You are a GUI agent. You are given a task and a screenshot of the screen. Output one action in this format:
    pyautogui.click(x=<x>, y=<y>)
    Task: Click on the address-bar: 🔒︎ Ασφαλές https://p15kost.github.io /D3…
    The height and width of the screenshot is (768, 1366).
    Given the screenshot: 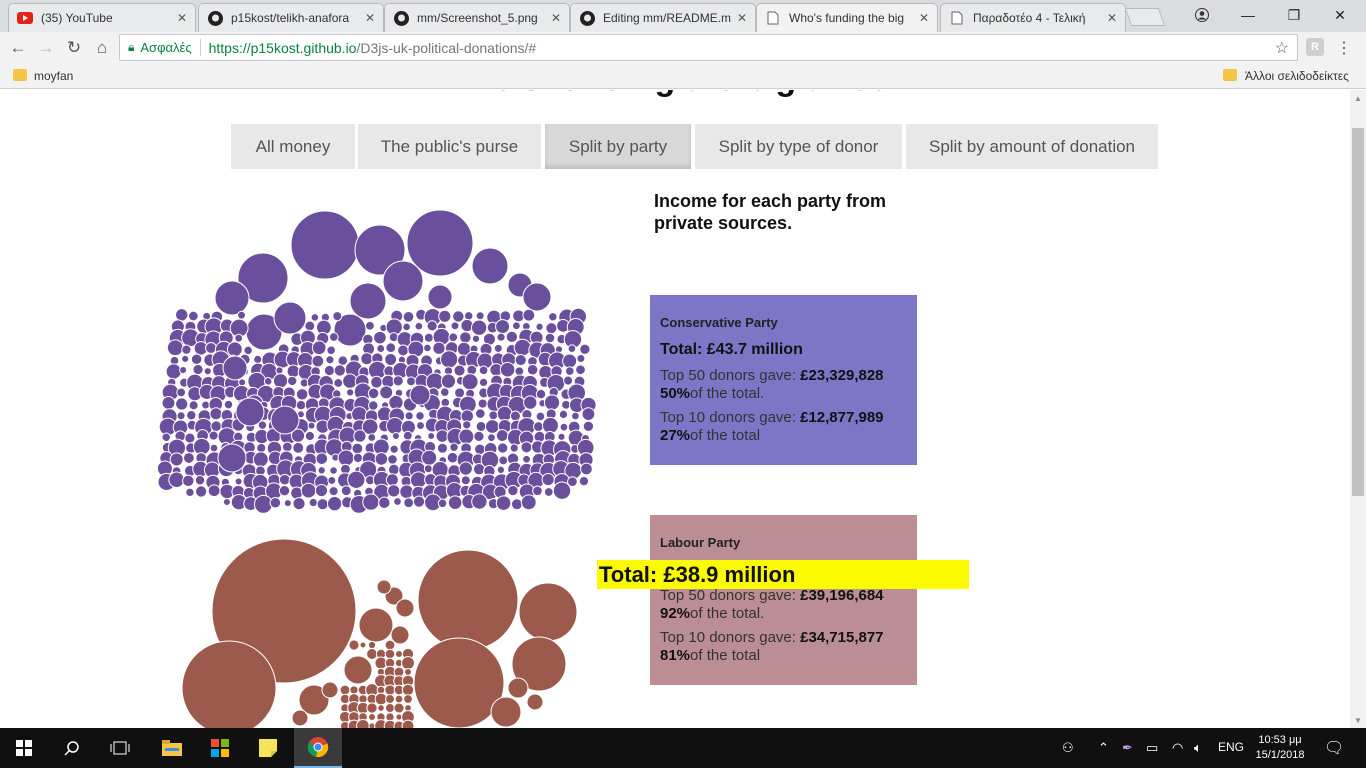 What is the action you would take?
    pyautogui.click(x=708, y=47)
    